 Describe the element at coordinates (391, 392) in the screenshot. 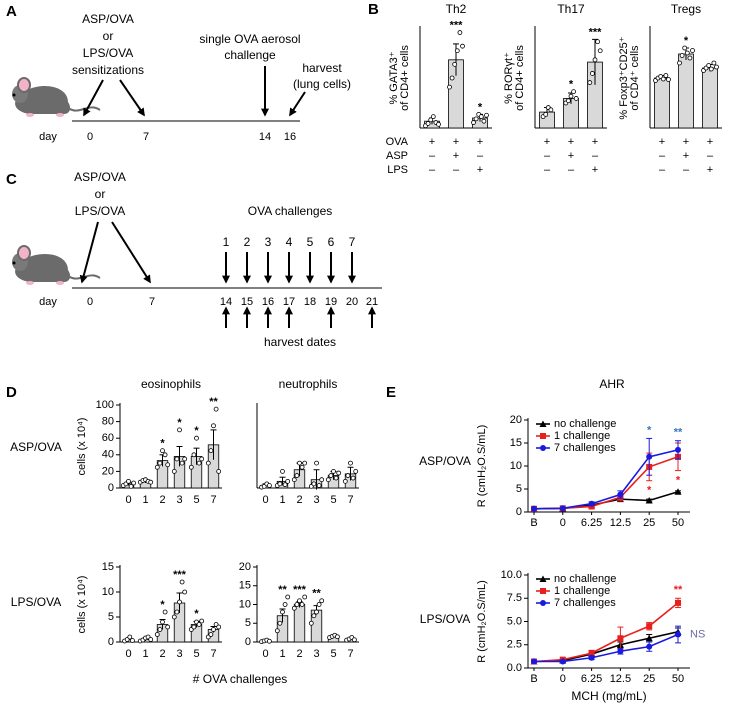

I see `panel-letter: E` at that location.